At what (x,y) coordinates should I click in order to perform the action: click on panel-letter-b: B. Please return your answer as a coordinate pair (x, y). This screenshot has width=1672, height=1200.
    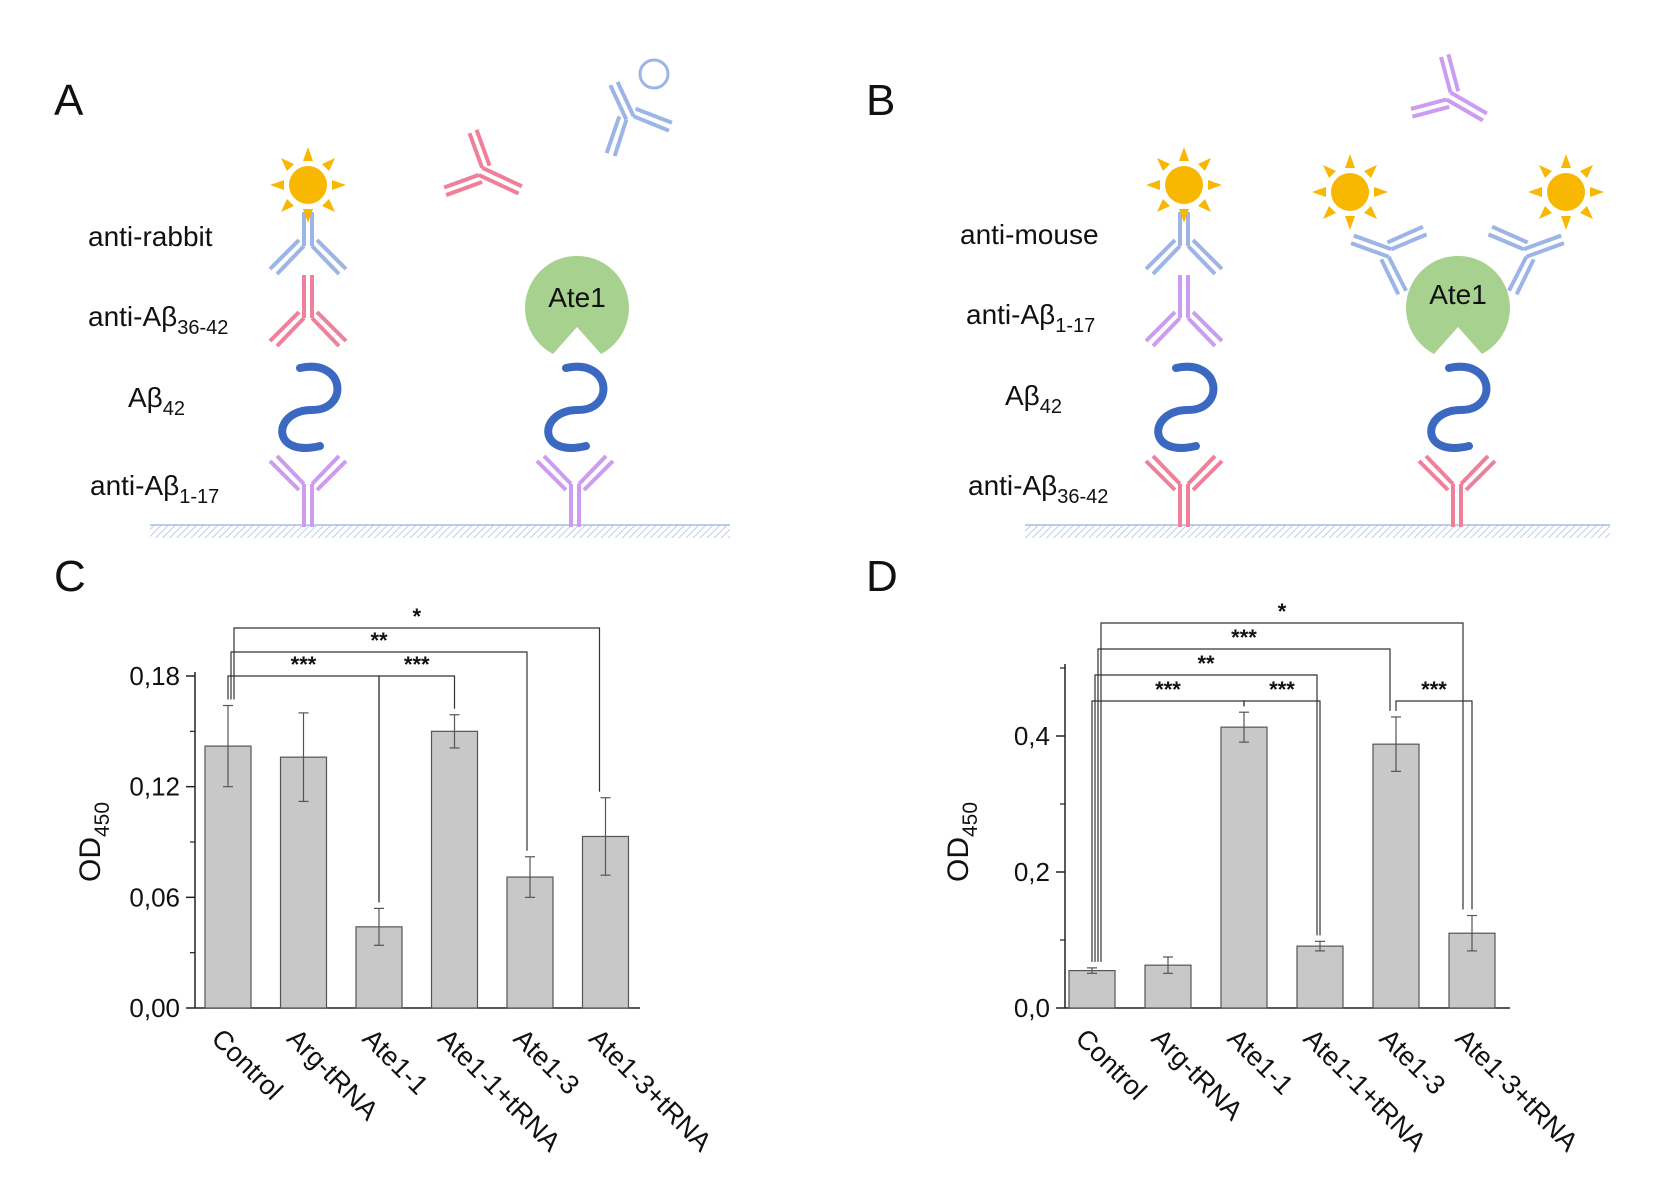
    Looking at the image, I should click on (881, 100).